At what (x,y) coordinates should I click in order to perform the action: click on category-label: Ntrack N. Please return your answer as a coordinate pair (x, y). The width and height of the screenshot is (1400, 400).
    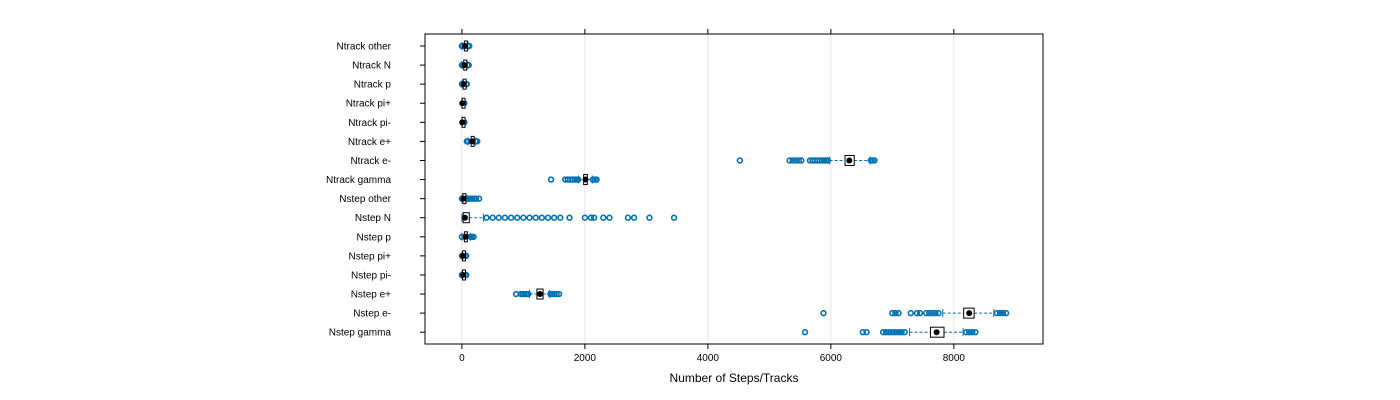
    Looking at the image, I should click on (371, 66).